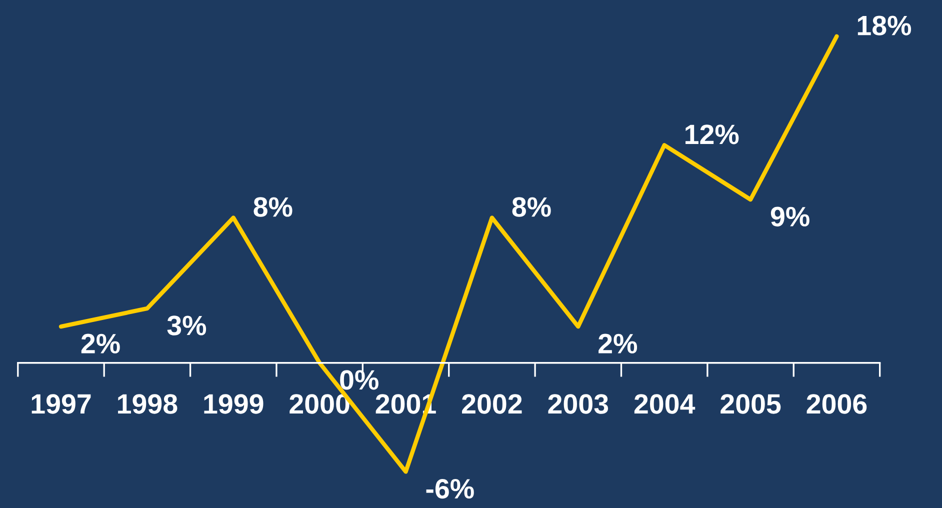  What do you see at coordinates (148, 404) in the screenshot?
I see `x-tick-label: 1998` at bounding box center [148, 404].